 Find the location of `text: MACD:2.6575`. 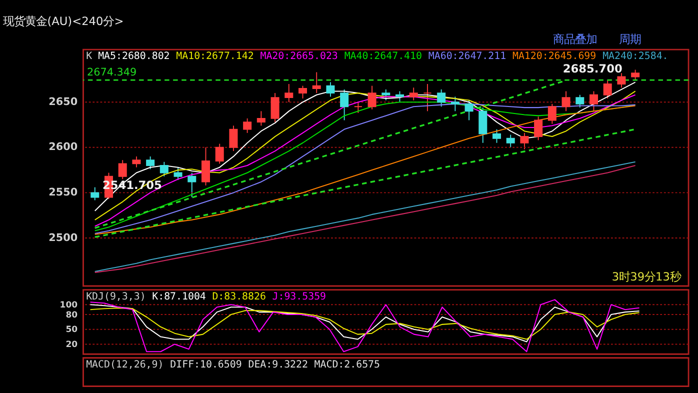

text: MACD:2.6575 is located at coordinates (347, 364).